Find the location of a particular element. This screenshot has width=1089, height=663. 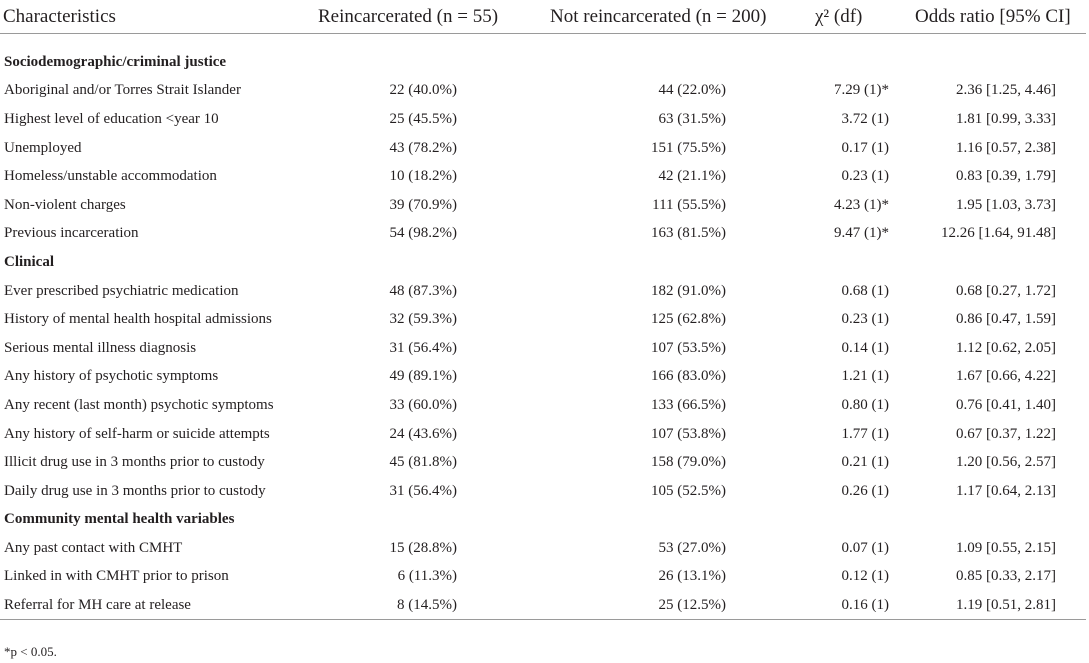

reincarcerated-value: 25 (45.5%) is located at coordinates (423, 118).